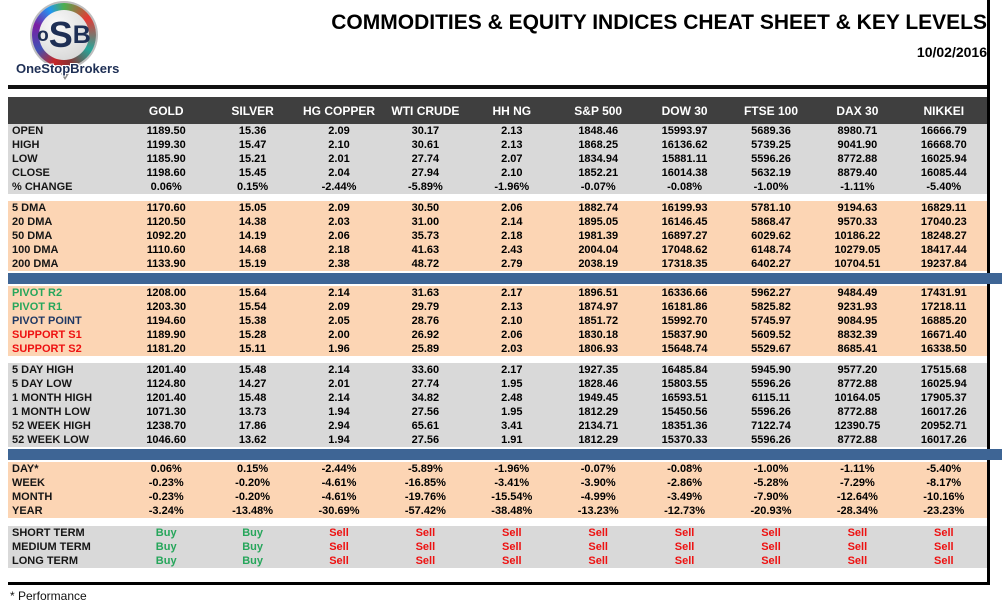 This screenshot has width=1004, height=603. What do you see at coordinates (857, 511) in the screenshot?
I see `cell: -28.34%` at bounding box center [857, 511].